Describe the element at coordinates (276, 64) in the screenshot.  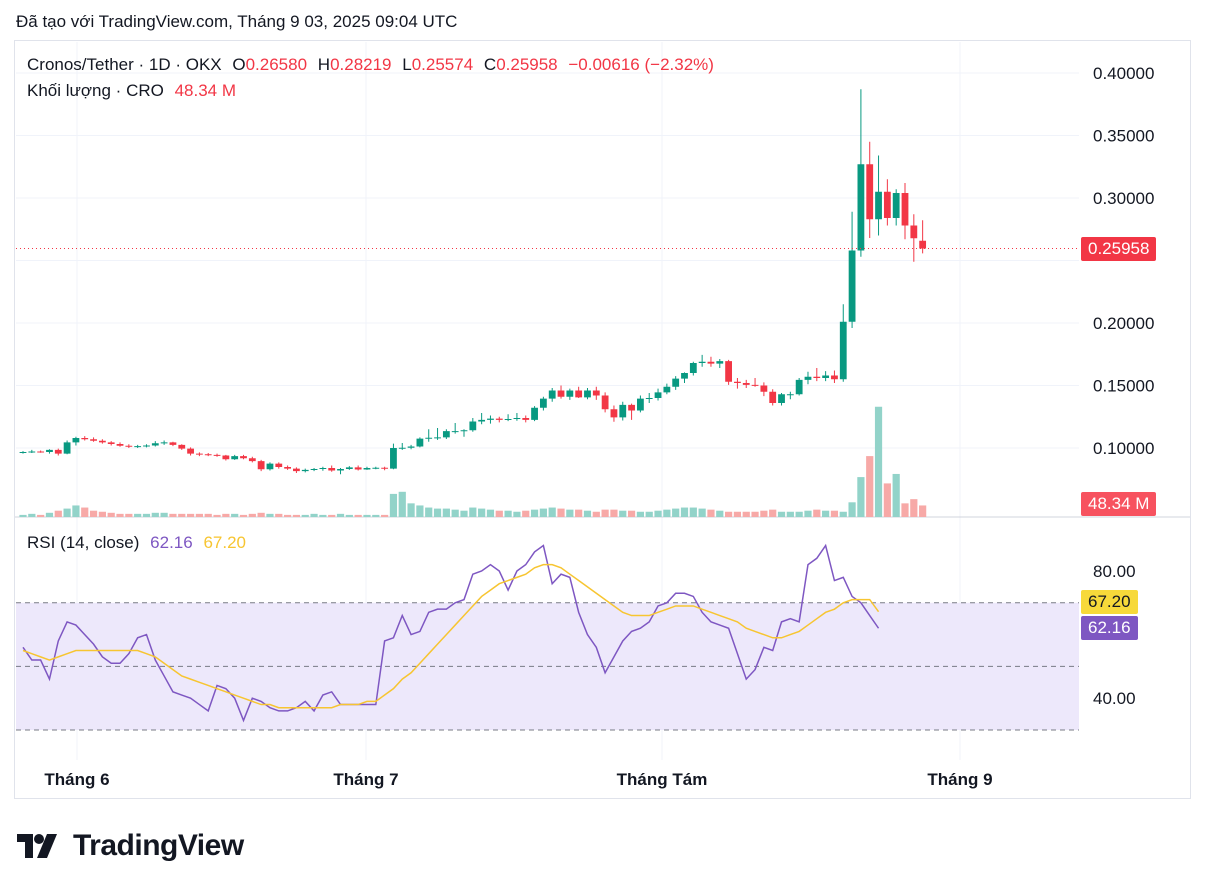
I see `o-value: 0.26580` at that location.